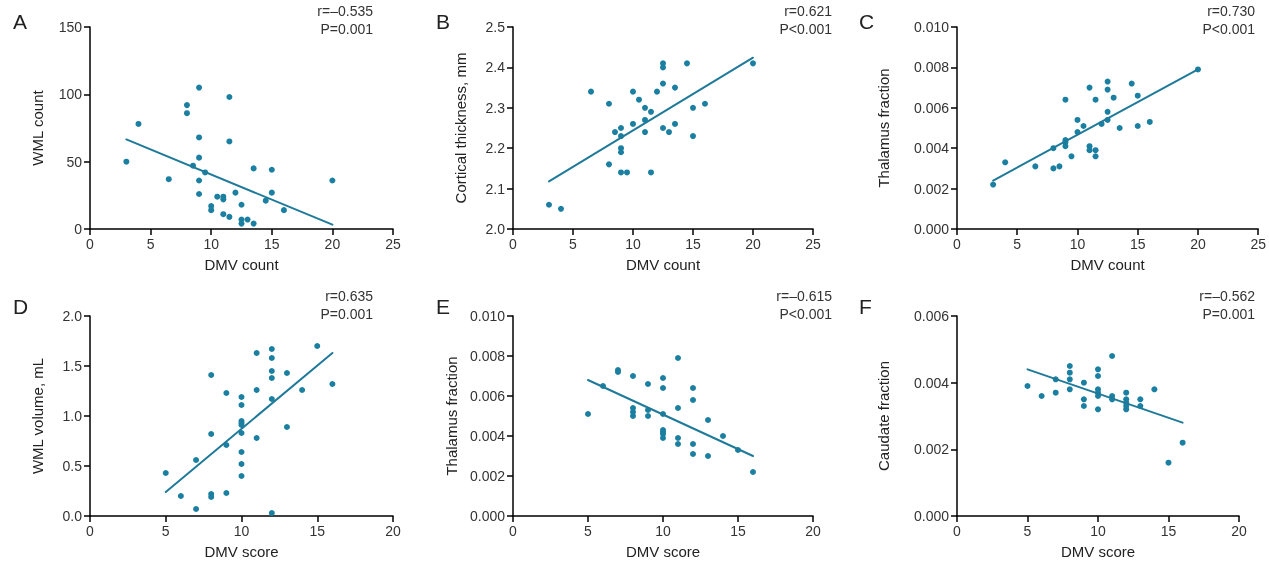 This screenshot has height=571, width=1269. I want to click on y-axis-title: WML volume, mL, so click(37, 416).